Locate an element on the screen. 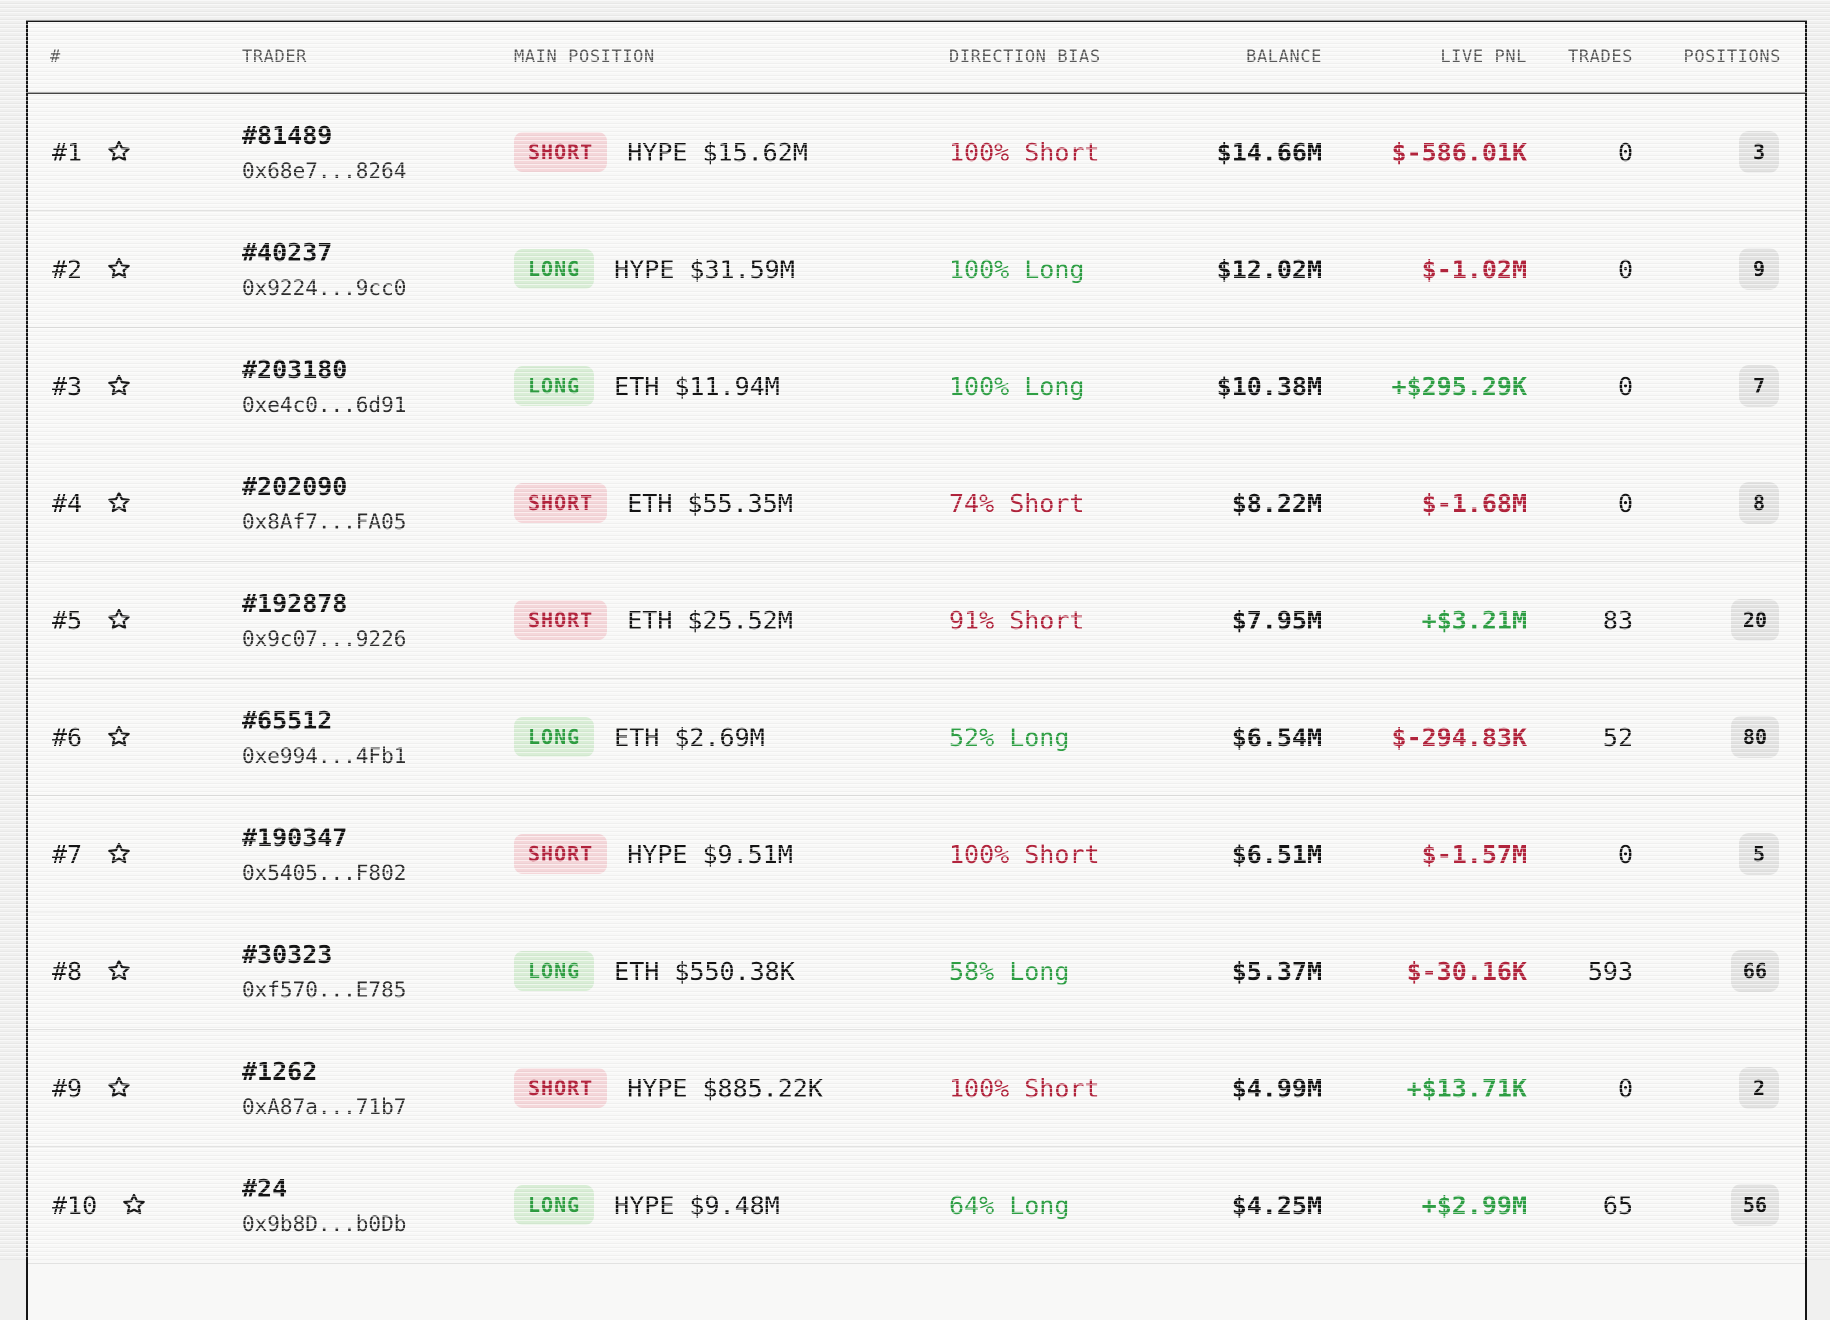 The width and height of the screenshot is (1830, 1320). trader-cell: #24 0x9b8D...b0Db is located at coordinates (378, 1205).